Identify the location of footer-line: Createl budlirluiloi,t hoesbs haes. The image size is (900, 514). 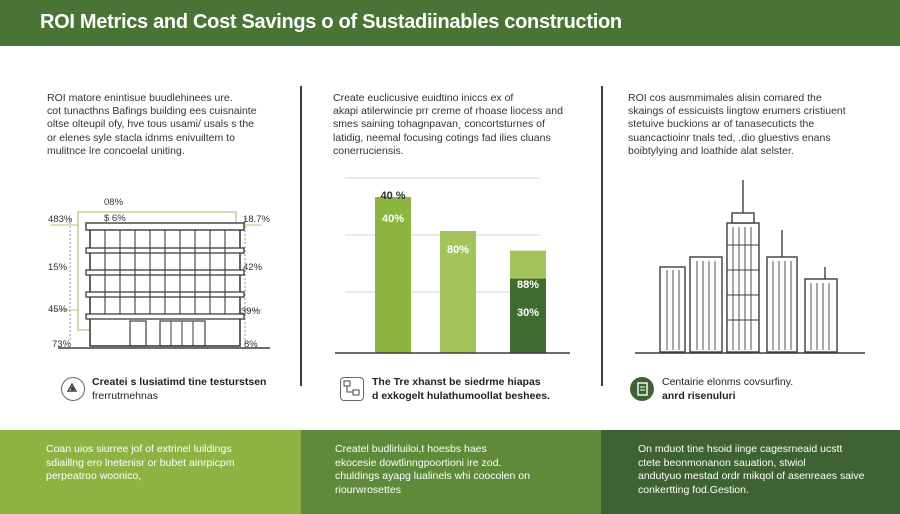
(411, 449).